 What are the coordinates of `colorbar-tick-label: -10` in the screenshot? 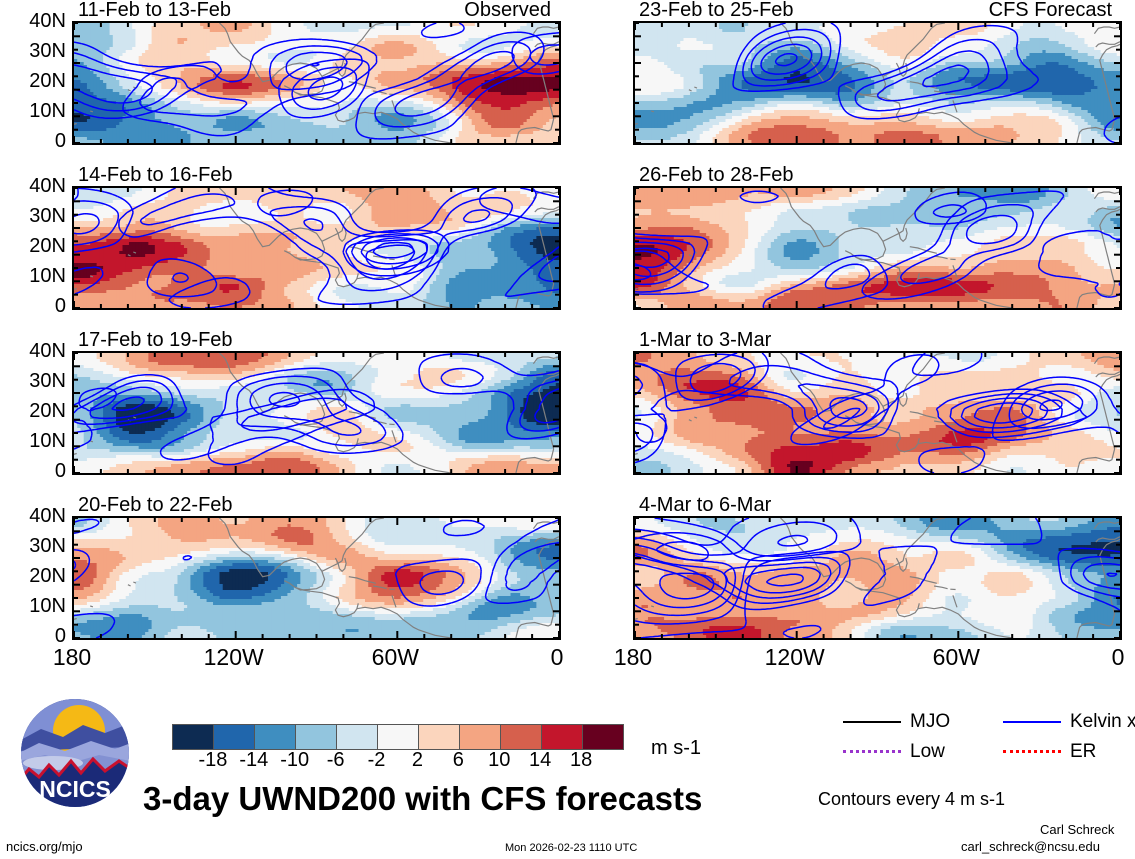 It's located at (295, 760).